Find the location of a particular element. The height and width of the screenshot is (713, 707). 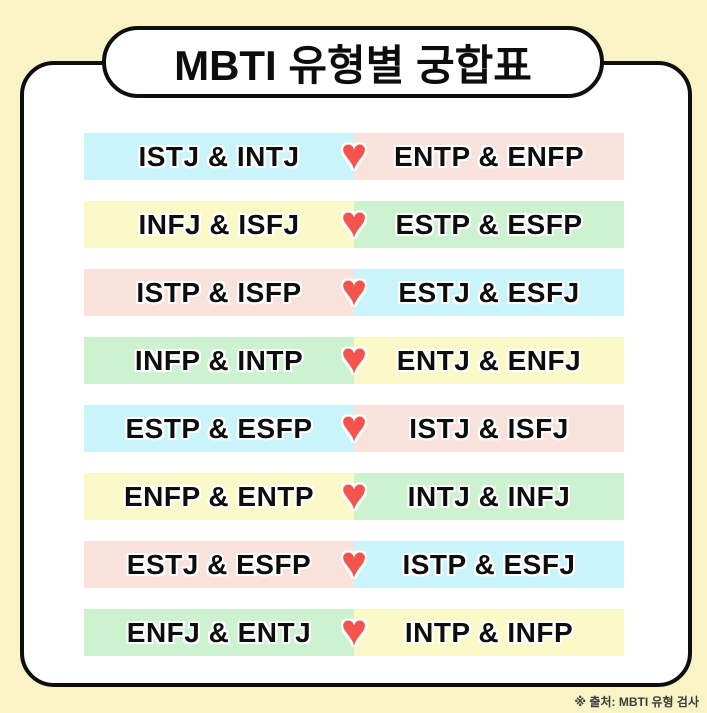

table-row: ISTJ & INTJ ENTP & ENFP ♥ is located at coordinates (354, 154).